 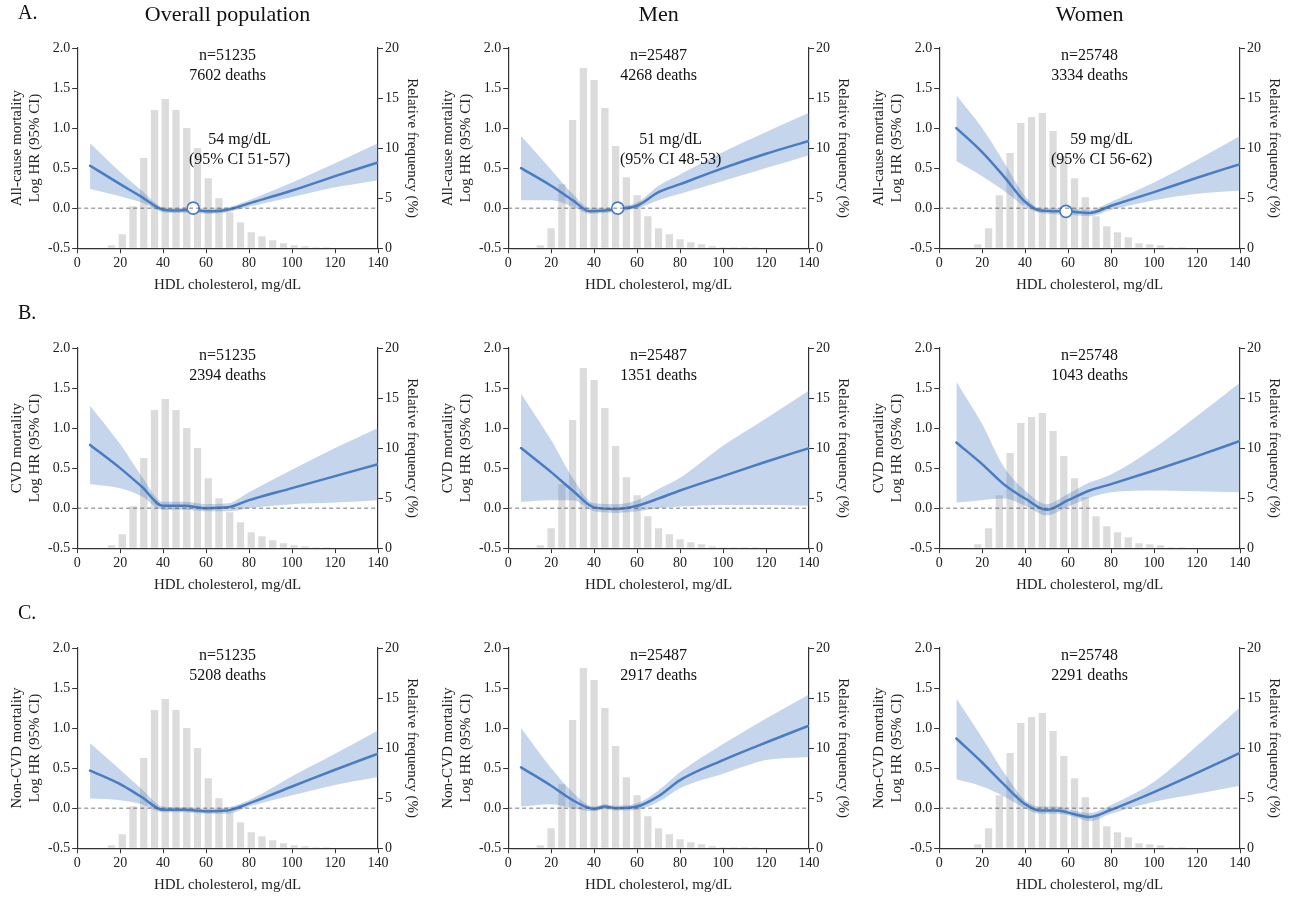 I want to click on x-tick-label: 40, so click(x=1025, y=863).